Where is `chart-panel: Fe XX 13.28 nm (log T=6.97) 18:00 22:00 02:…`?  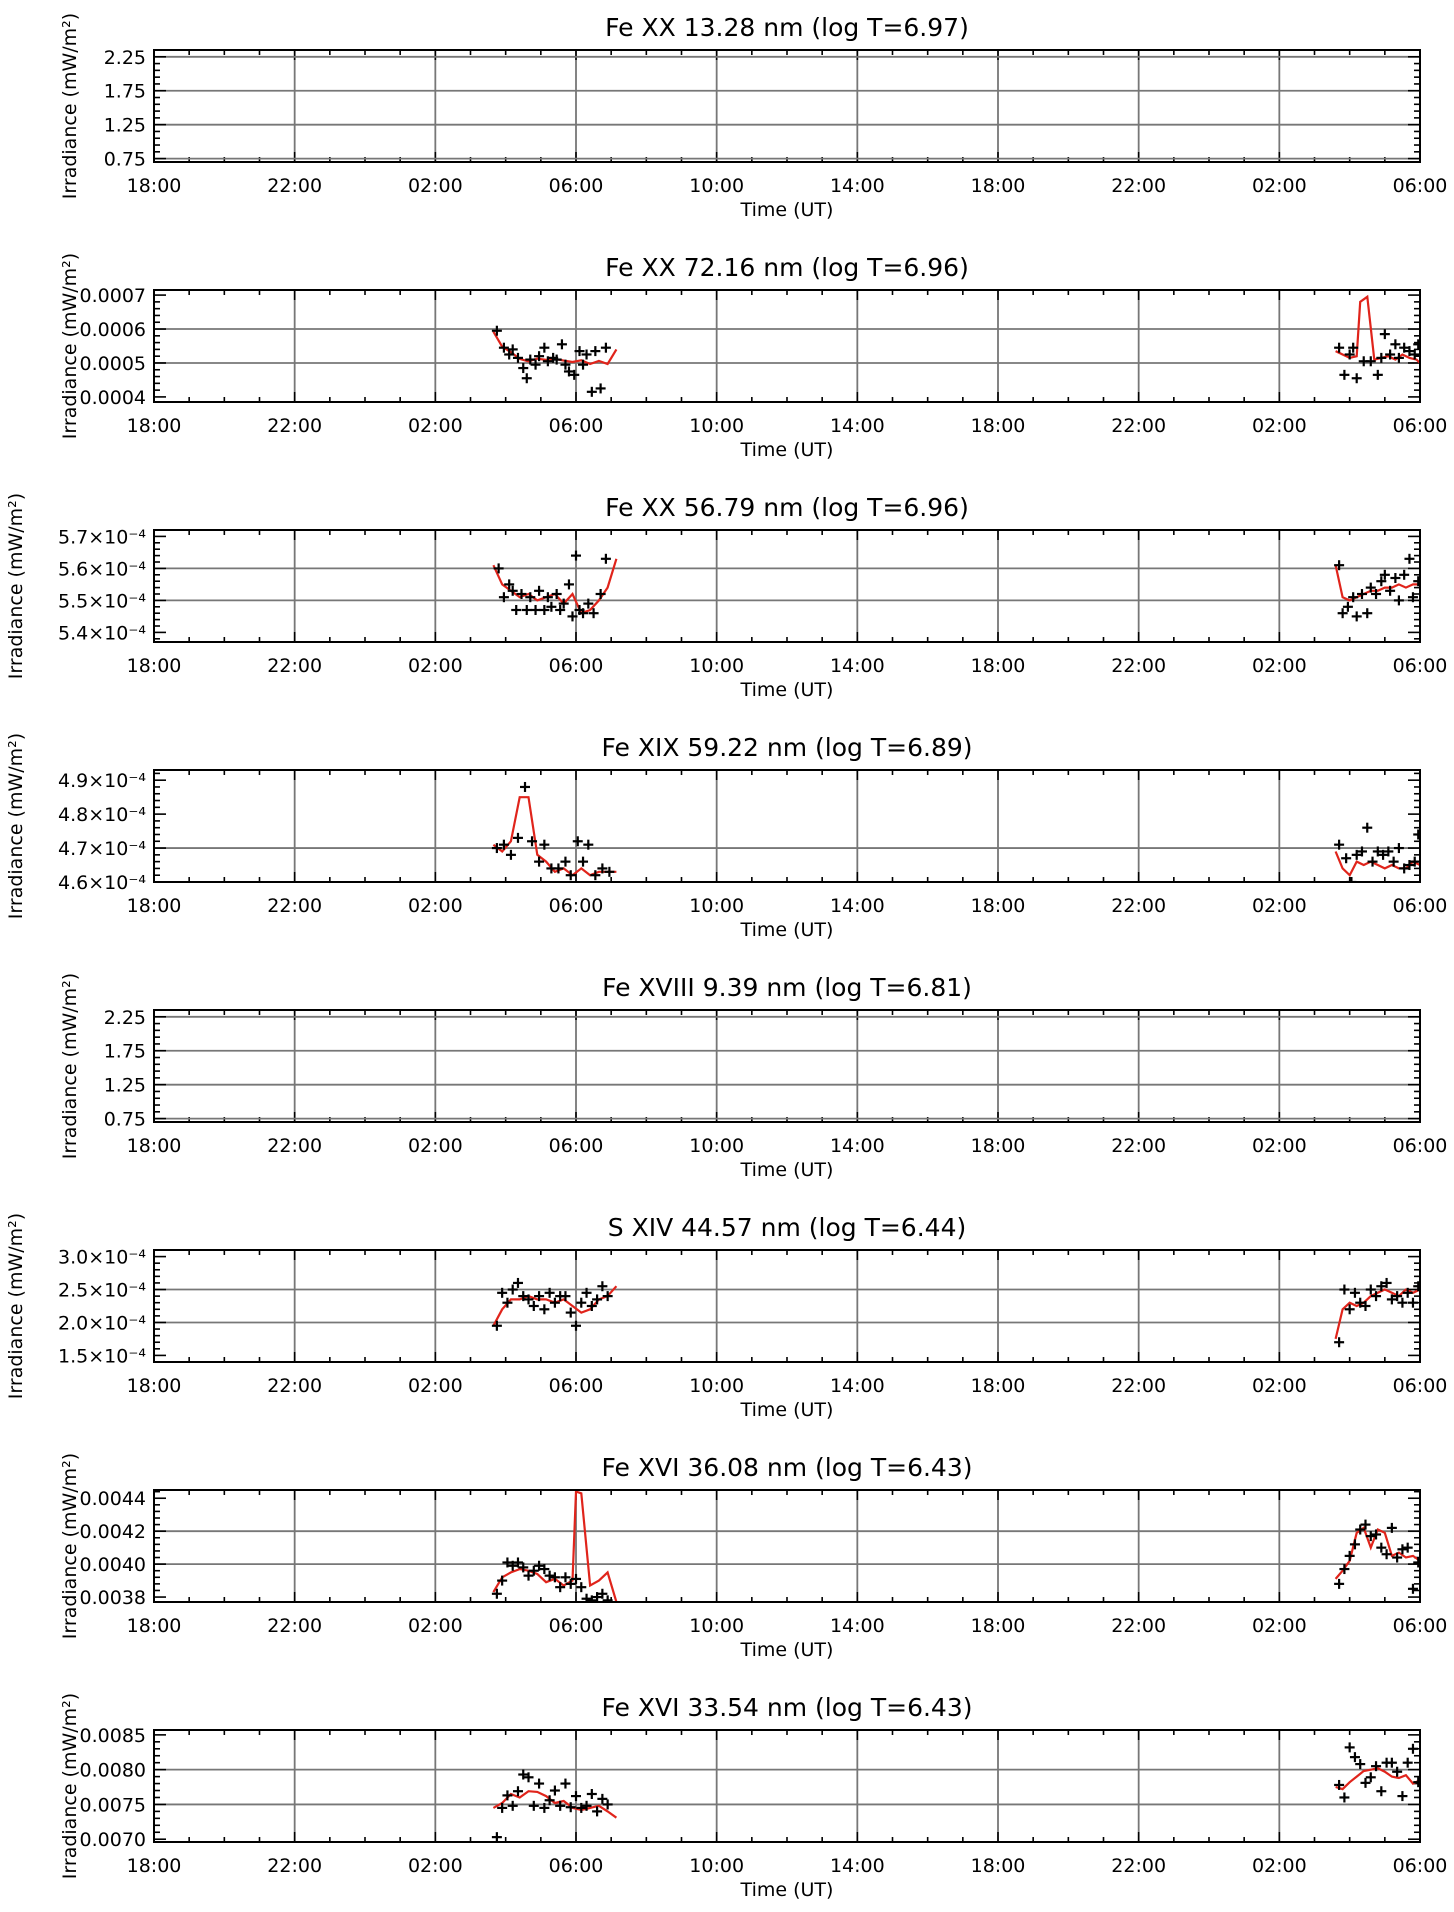 chart-panel: Fe XX 13.28 nm (log T=6.97) 18:00 22:00 02:… is located at coordinates (753, 117).